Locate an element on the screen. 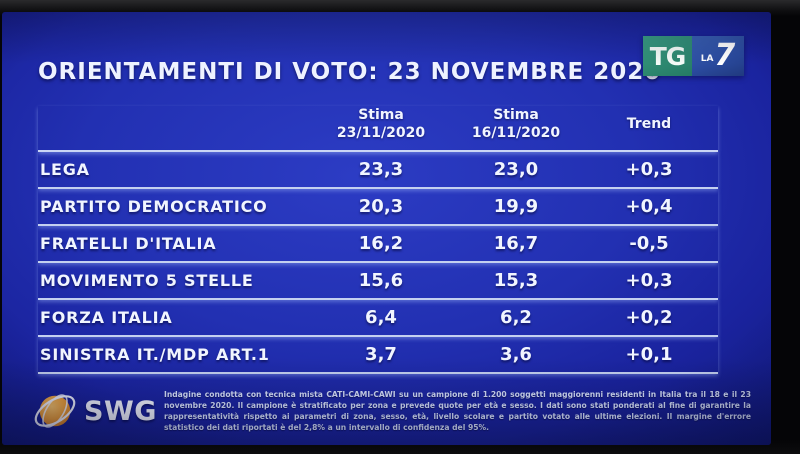 The image size is (800, 454). stima-16-value: 15,3 is located at coordinates (516, 281).